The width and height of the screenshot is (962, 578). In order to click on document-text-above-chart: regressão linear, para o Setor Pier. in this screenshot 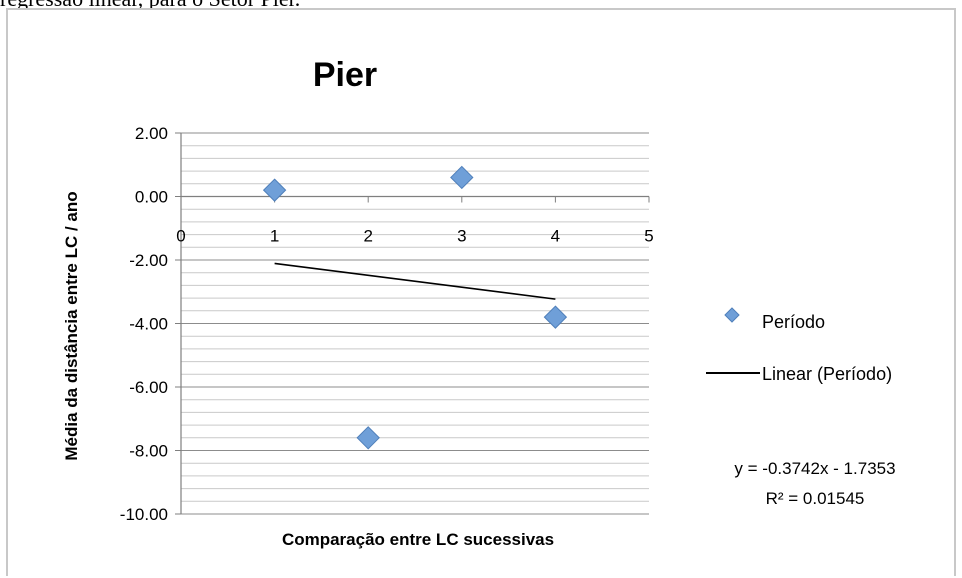, I will do `click(150, 6)`.